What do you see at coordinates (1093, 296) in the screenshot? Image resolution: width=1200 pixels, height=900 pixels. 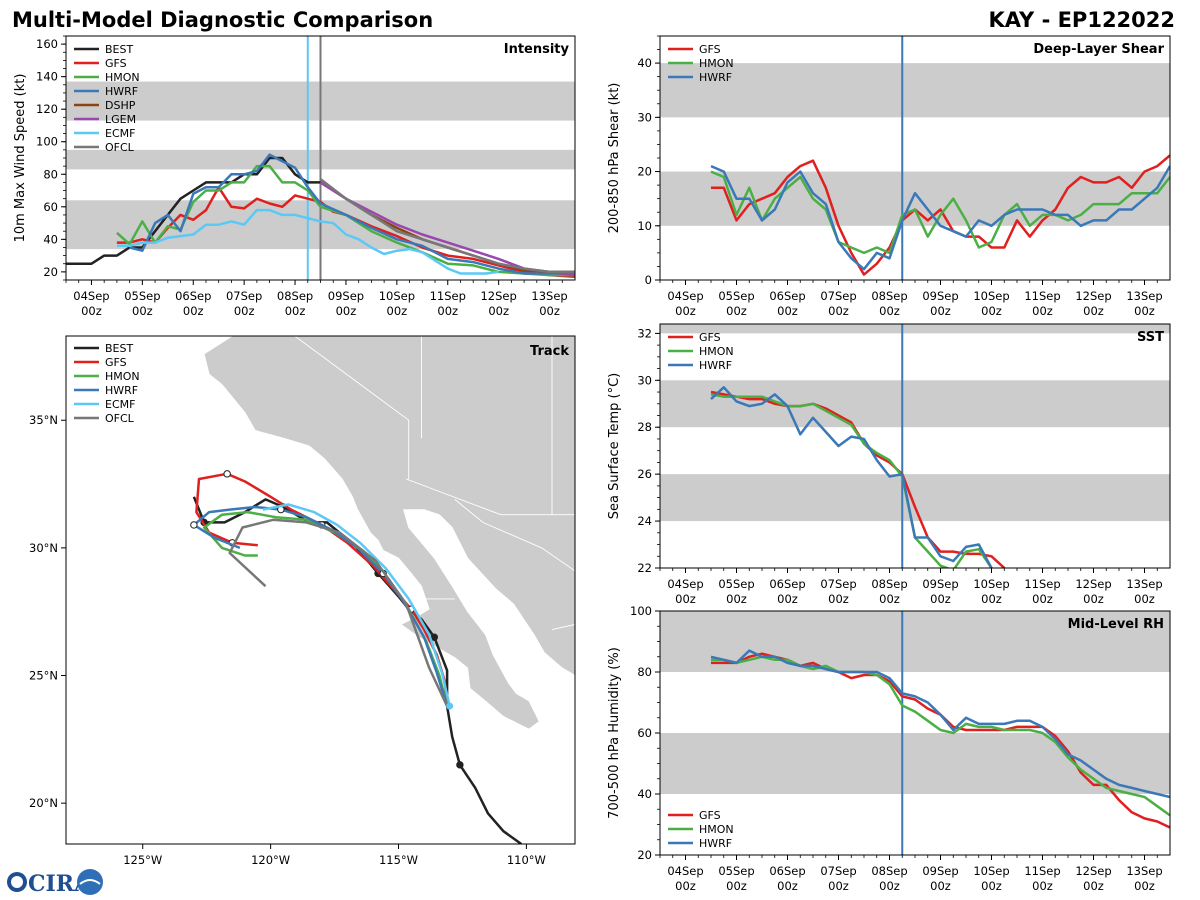 I see `shear-xtick-day: 12Sep` at bounding box center [1093, 296].